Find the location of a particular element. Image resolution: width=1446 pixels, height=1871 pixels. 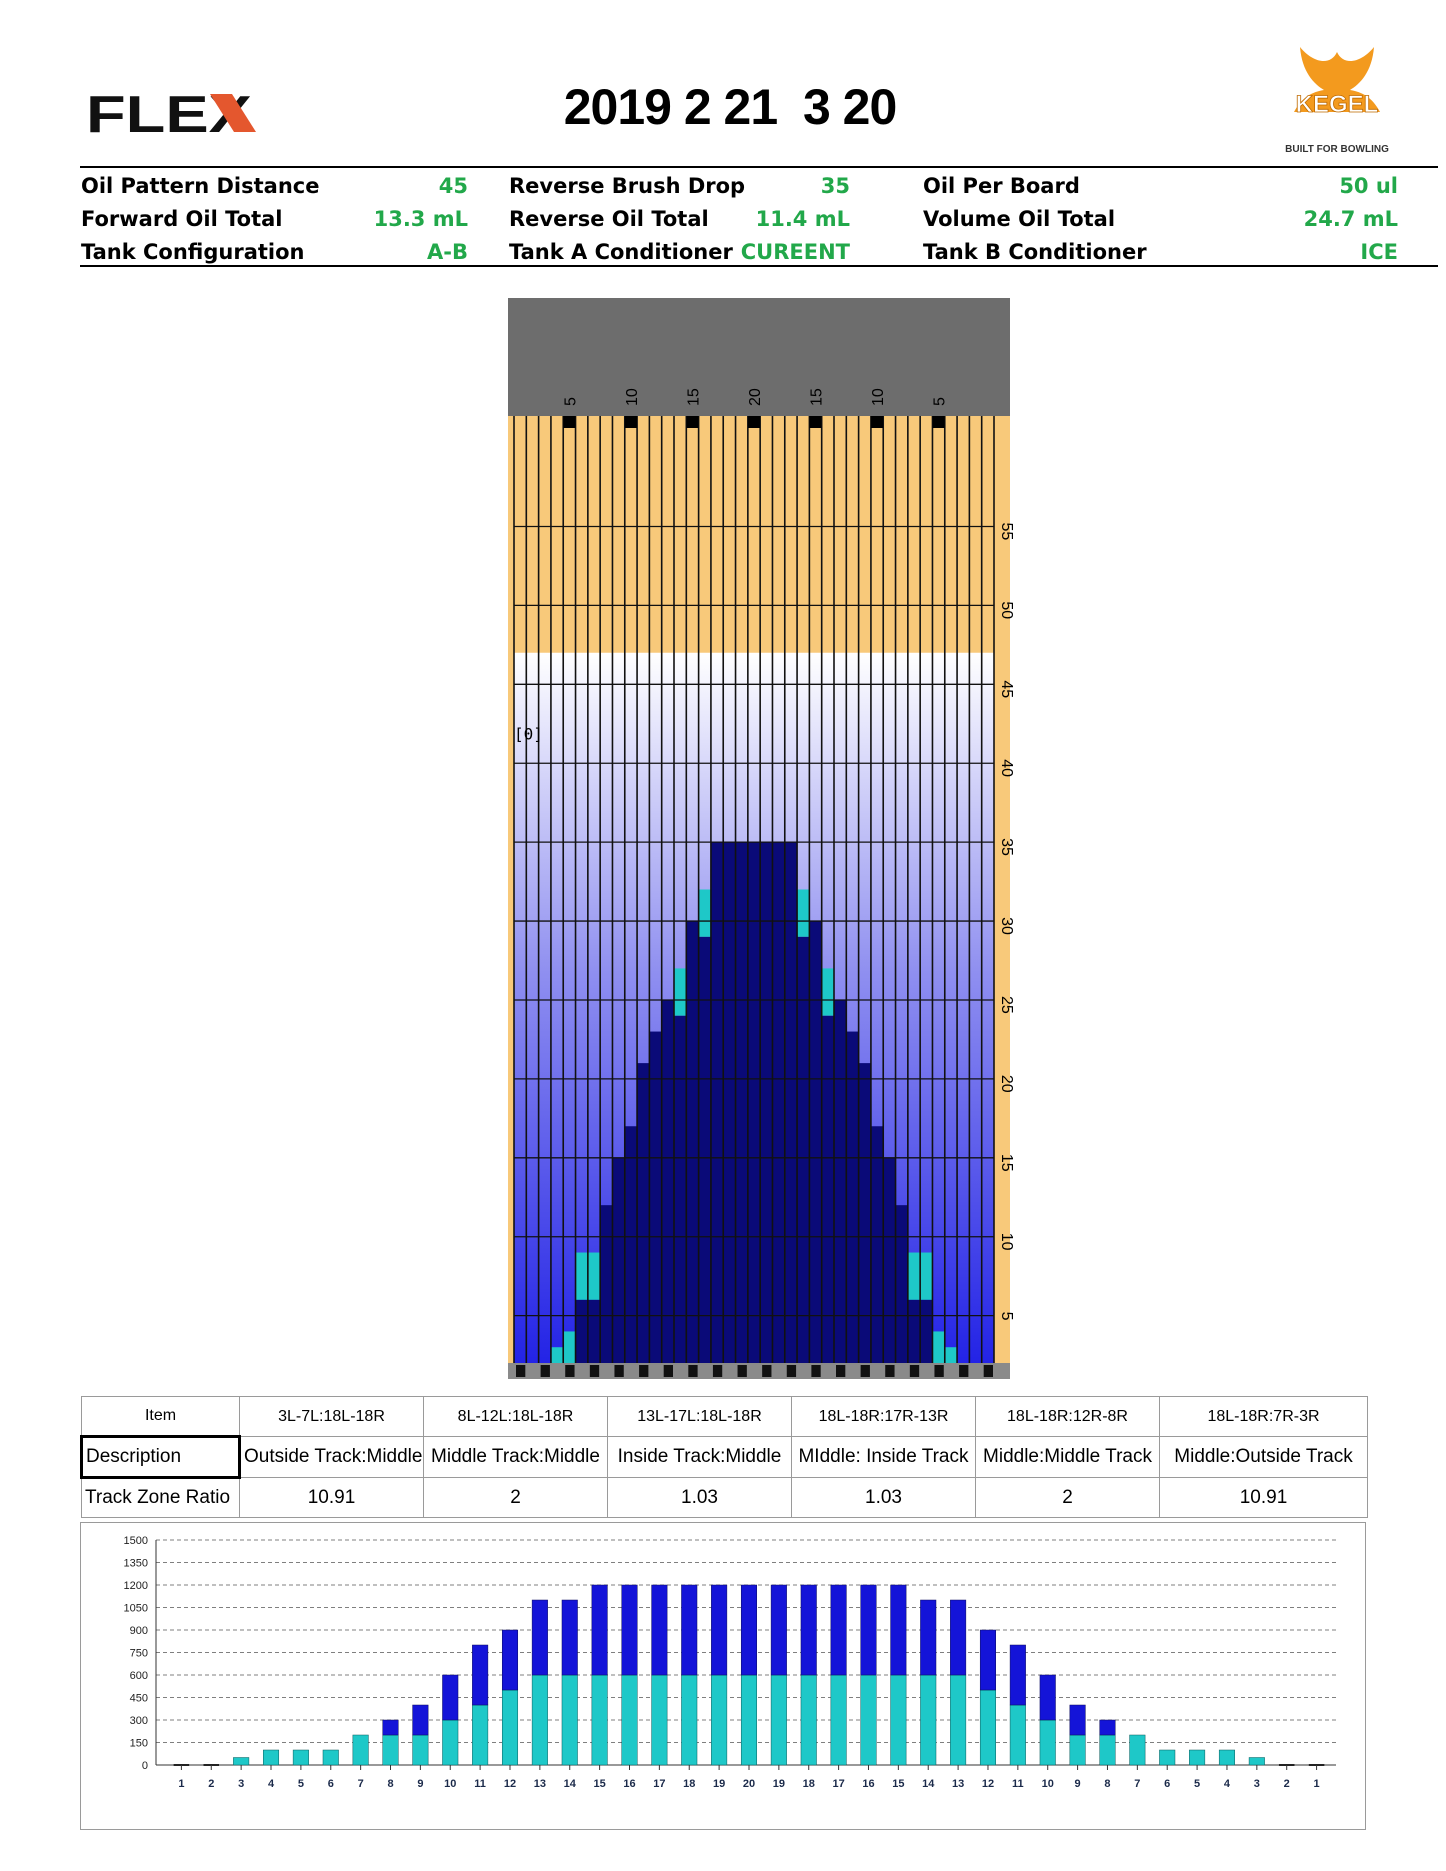

x-tick-label: 12 is located at coordinates (510, 1784).